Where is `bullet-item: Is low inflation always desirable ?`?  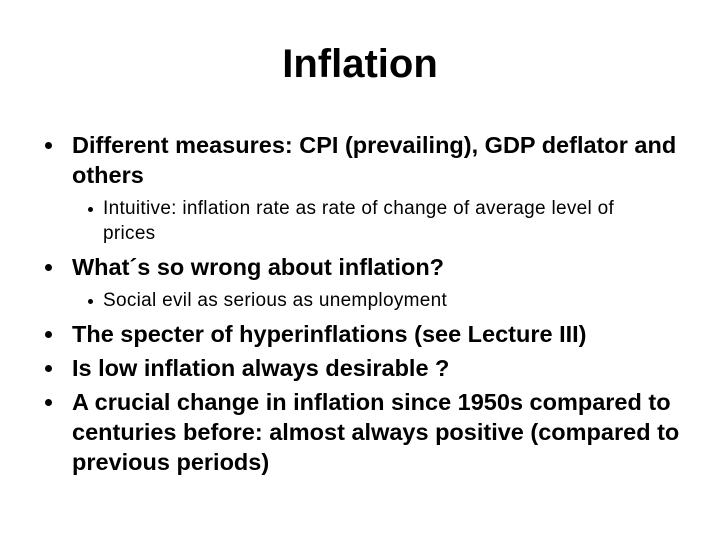
bullet-item: Is low inflation always desirable ? is located at coordinates (368, 368).